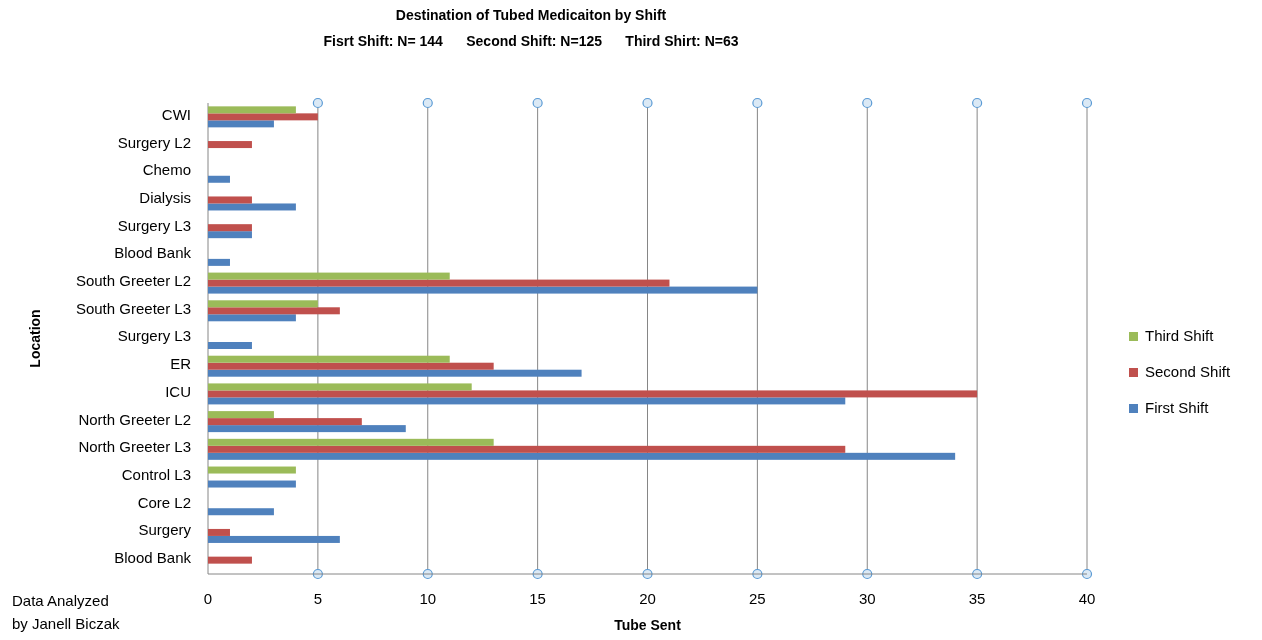 This screenshot has width=1262, height=640. What do you see at coordinates (537, 598) in the screenshot?
I see `x-tick-label: 15` at bounding box center [537, 598].